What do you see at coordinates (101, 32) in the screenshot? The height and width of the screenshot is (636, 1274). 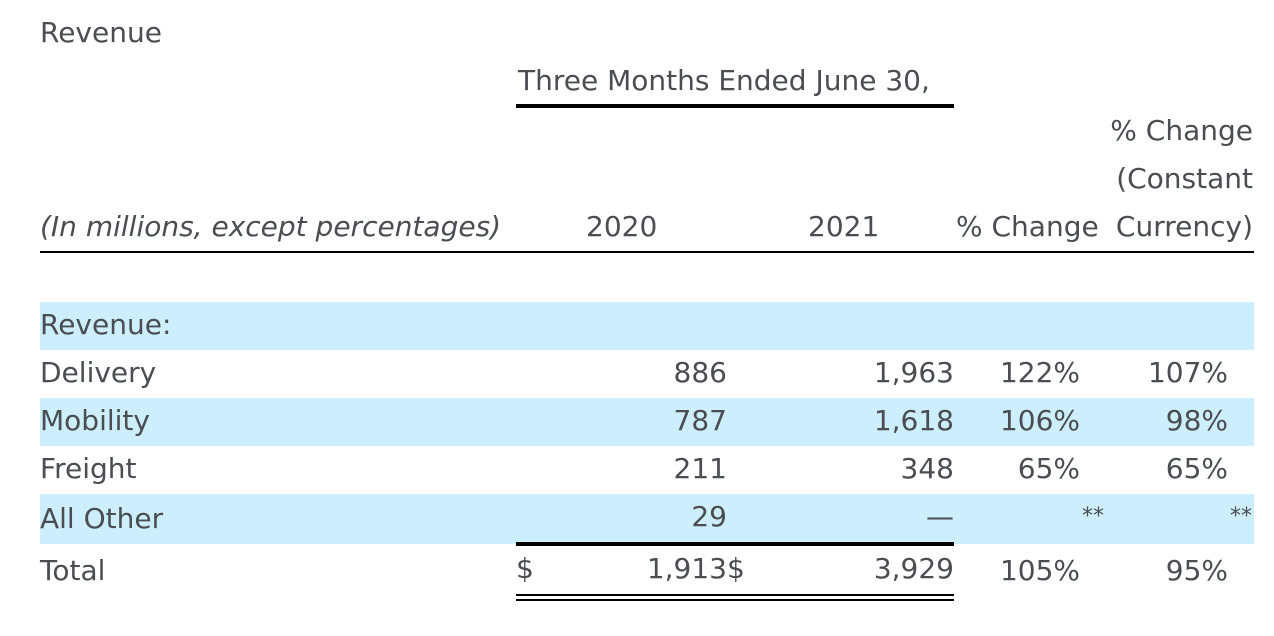 I see `section-title: Revenue` at bounding box center [101, 32].